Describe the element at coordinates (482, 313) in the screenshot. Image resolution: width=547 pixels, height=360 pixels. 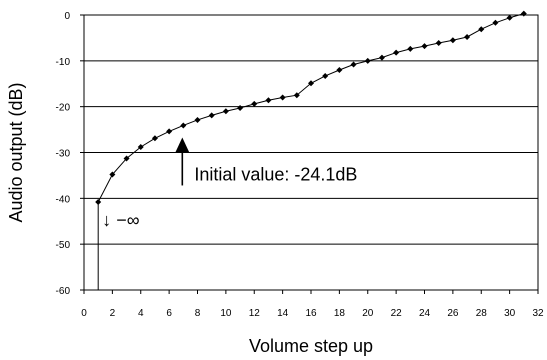
I see `x-tick-label: 28` at that location.